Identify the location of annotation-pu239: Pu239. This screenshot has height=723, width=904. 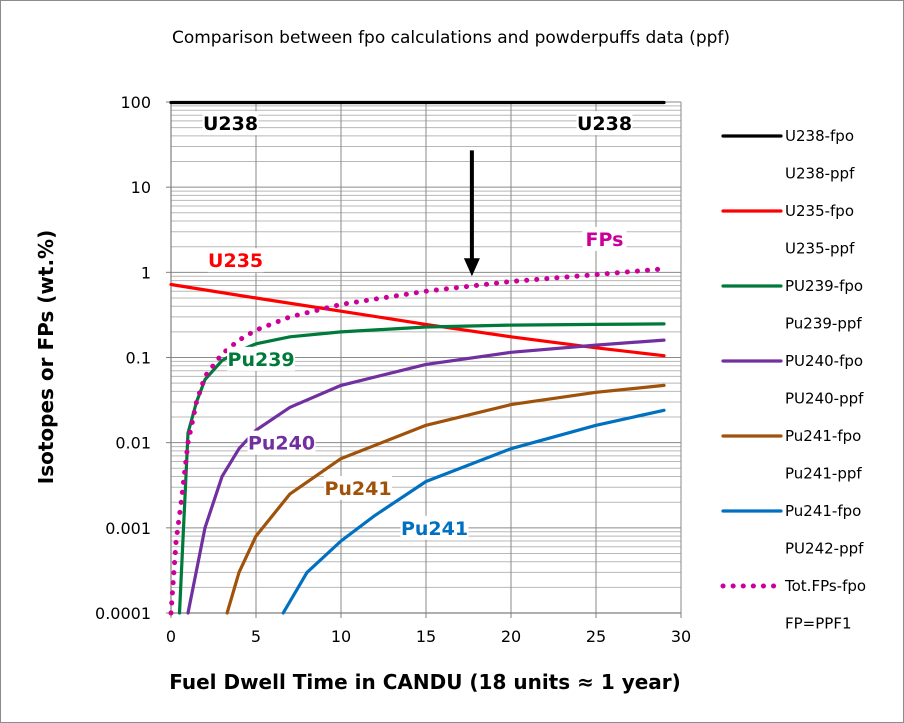
(261, 360).